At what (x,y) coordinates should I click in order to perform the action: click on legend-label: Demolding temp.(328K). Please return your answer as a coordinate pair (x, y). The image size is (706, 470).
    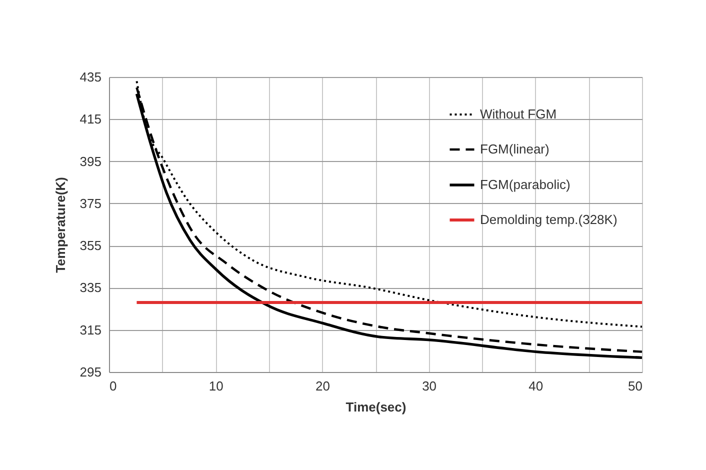
    Looking at the image, I should click on (549, 219).